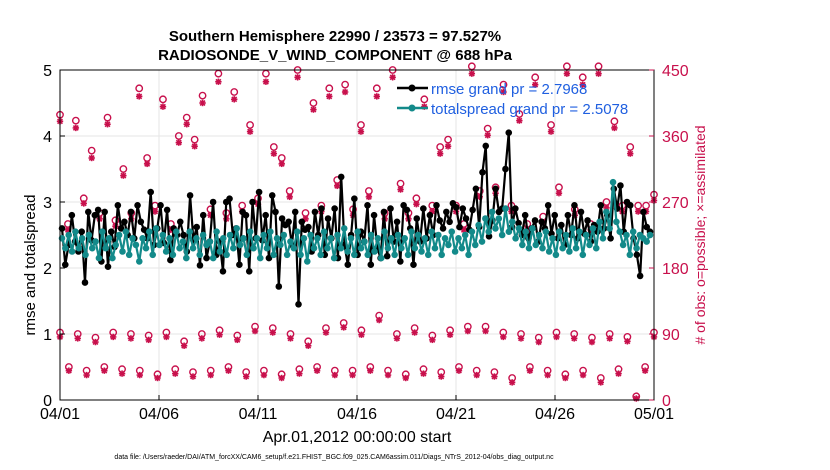 The height and width of the screenshot is (470, 830). Describe the element at coordinates (54, 236) in the screenshot. I see `y-axis-left-ticks: 0 1 2 3 4 5` at that location.